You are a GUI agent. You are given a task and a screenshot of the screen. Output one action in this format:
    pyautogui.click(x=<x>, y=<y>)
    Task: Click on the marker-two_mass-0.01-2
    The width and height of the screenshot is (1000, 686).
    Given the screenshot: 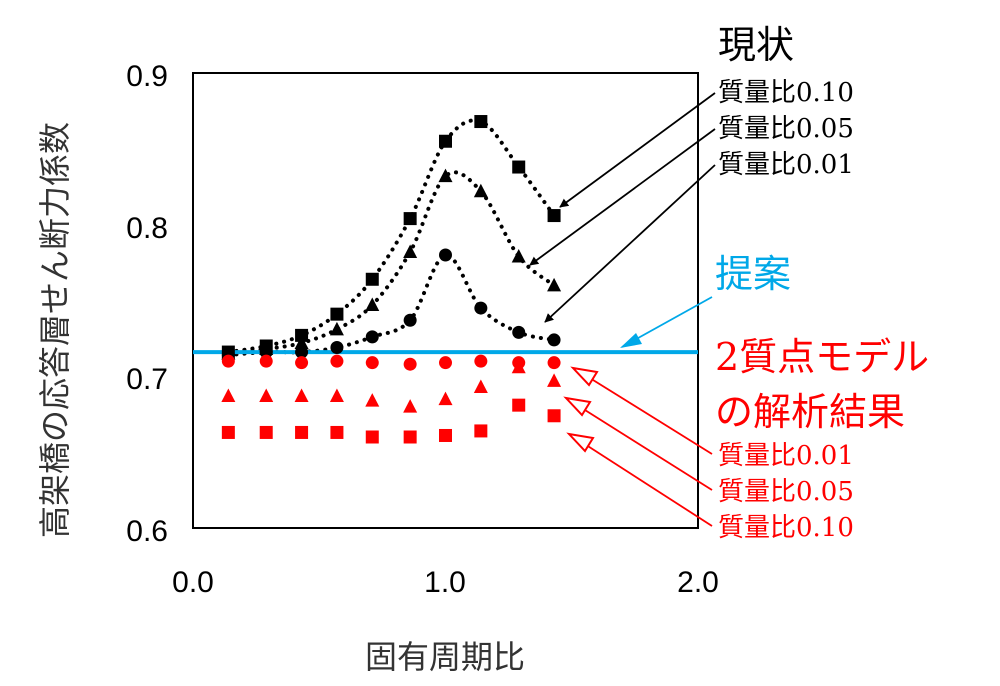 What is the action you would take?
    pyautogui.click(x=302, y=363)
    